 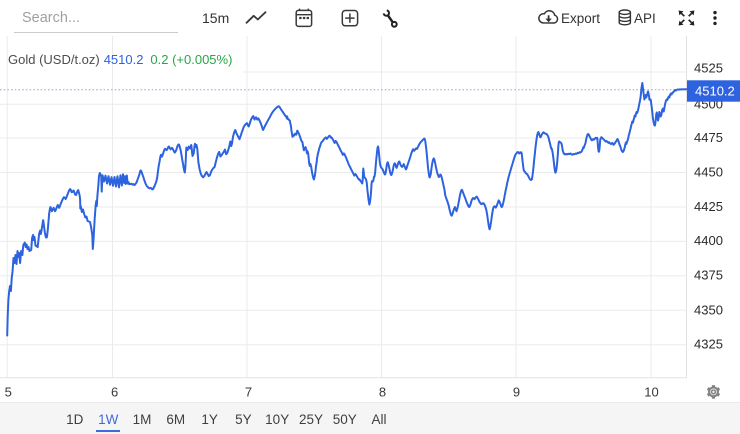 I want to click on svg-text: 4325, so click(x=708, y=344).